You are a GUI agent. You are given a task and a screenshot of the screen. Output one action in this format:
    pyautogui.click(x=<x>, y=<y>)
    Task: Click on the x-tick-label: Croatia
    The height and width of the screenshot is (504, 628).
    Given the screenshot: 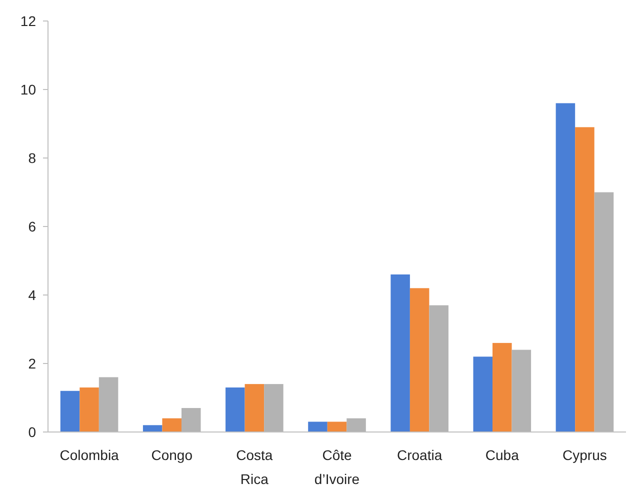 What is the action you would take?
    pyautogui.click(x=419, y=455)
    